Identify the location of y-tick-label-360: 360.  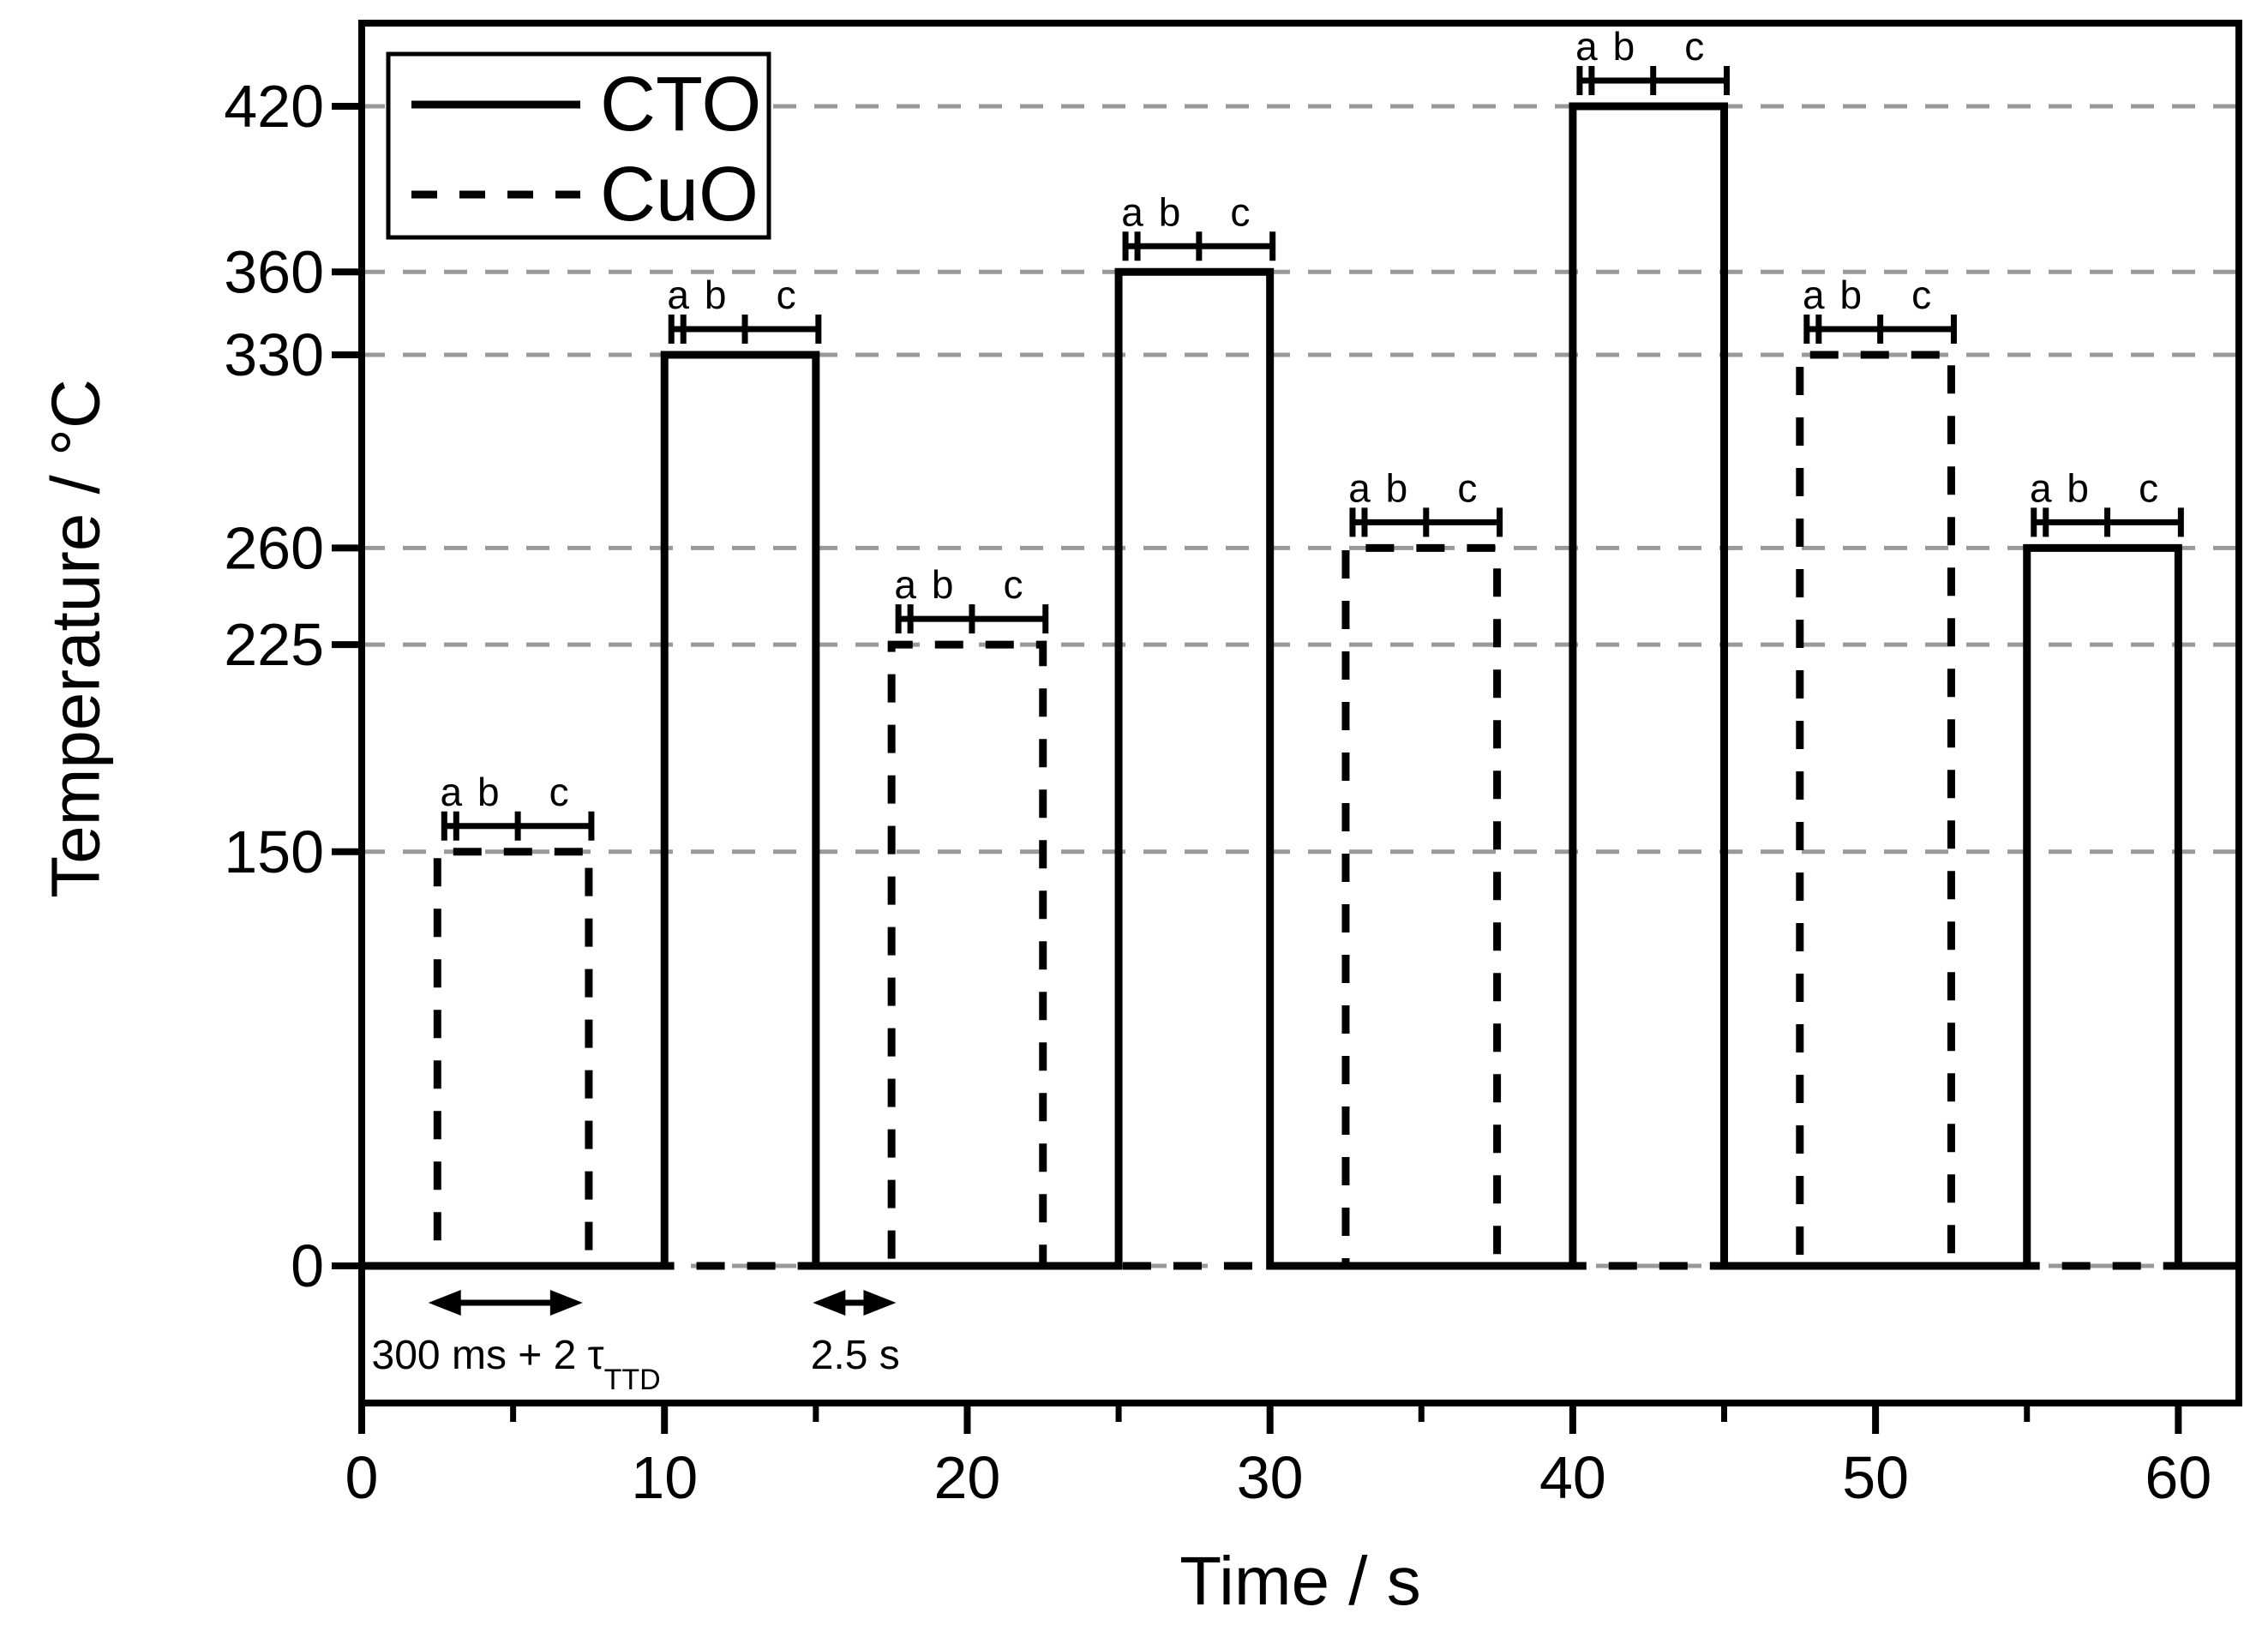
(274, 271).